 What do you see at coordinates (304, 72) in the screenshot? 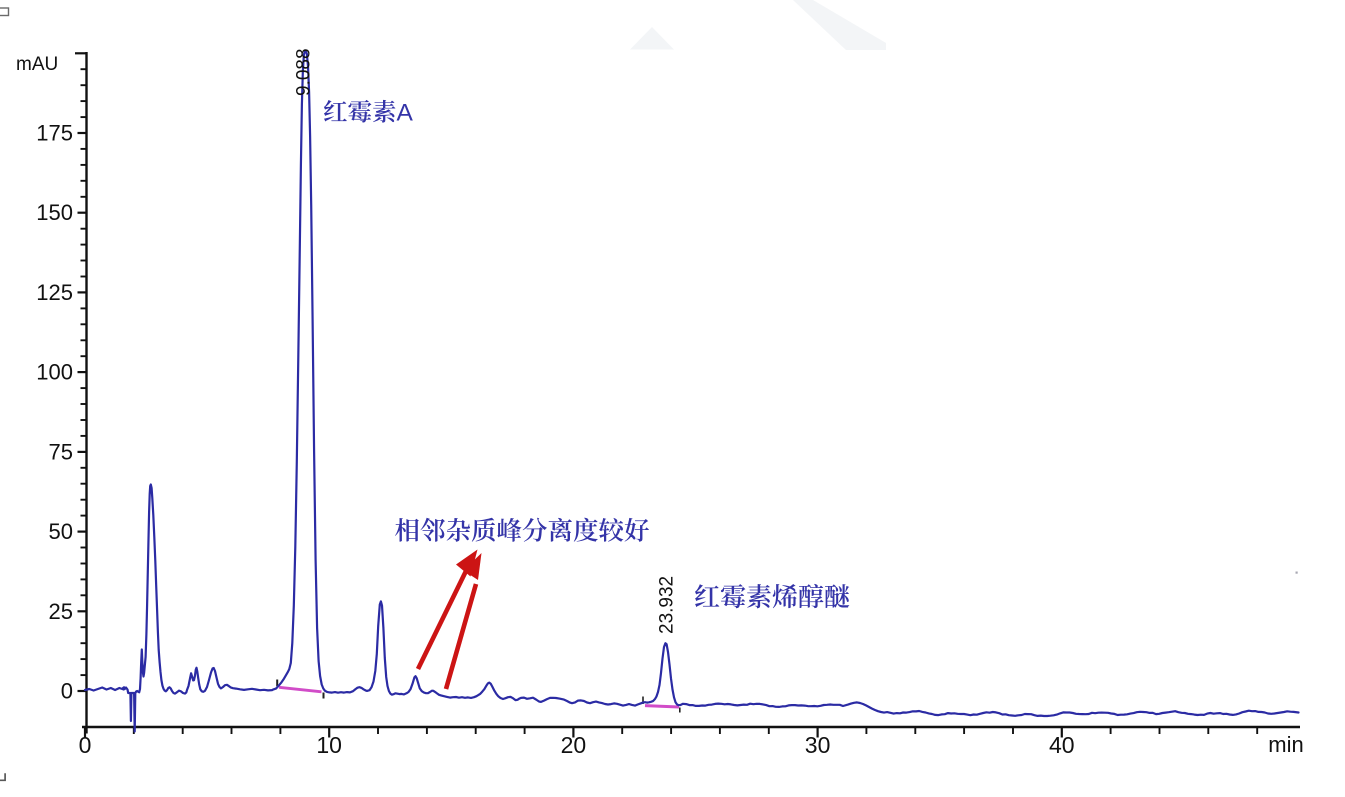
I see `svg-text: 9.088` at bounding box center [304, 72].